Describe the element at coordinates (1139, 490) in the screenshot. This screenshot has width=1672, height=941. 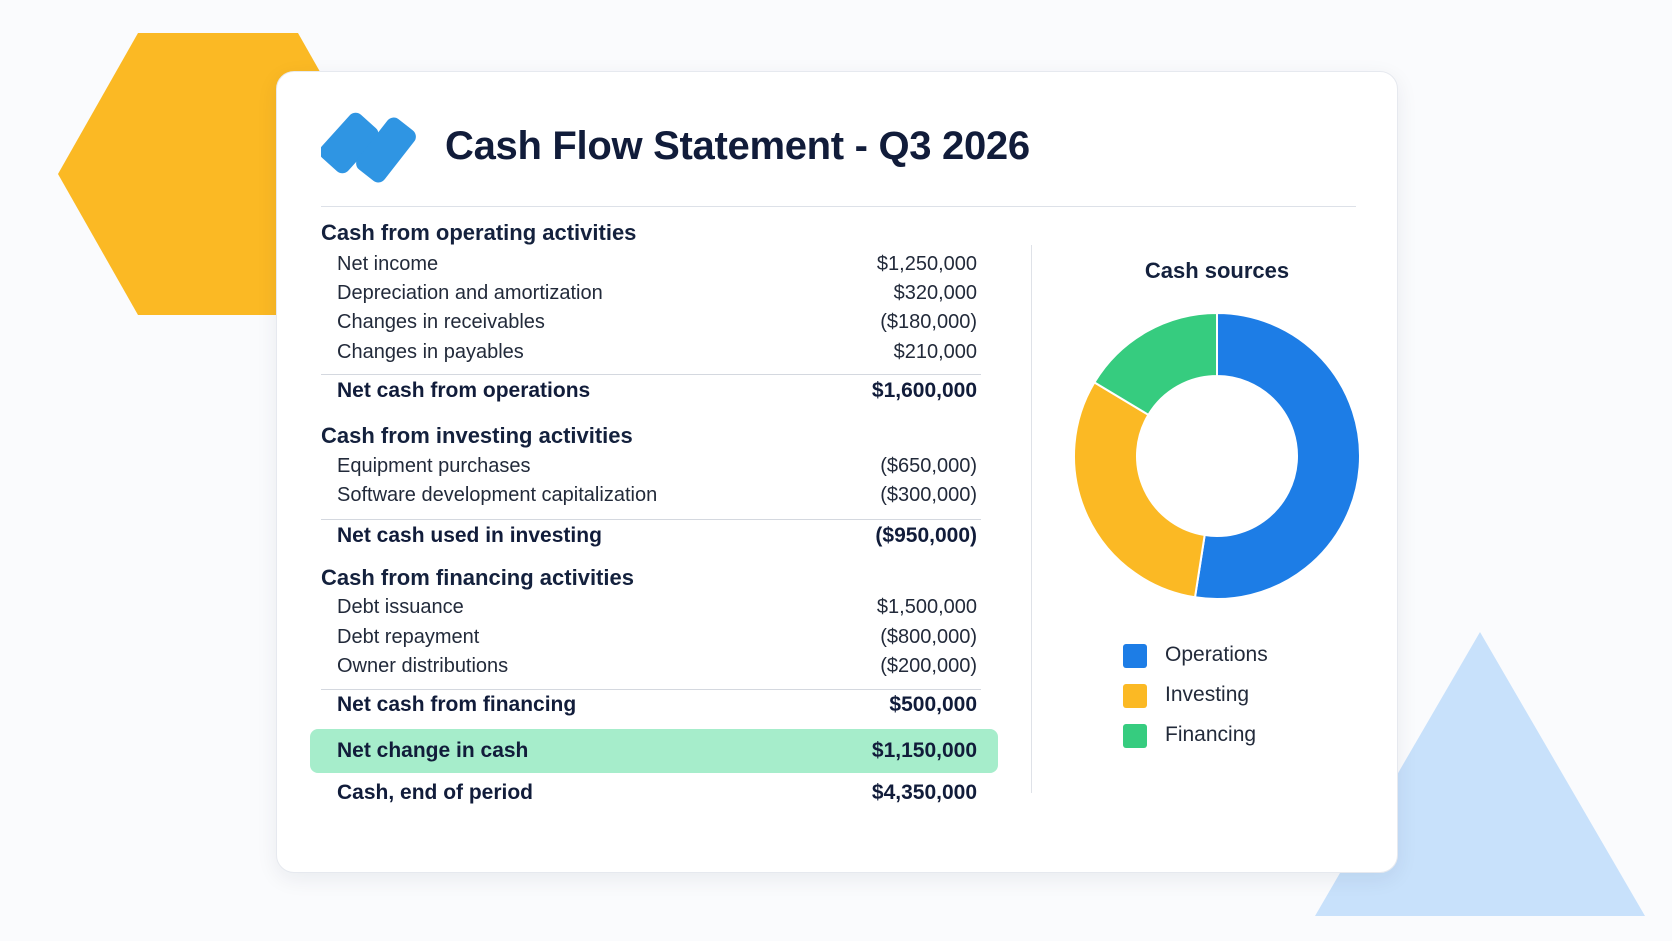
I see `donut-slice-investing` at that location.